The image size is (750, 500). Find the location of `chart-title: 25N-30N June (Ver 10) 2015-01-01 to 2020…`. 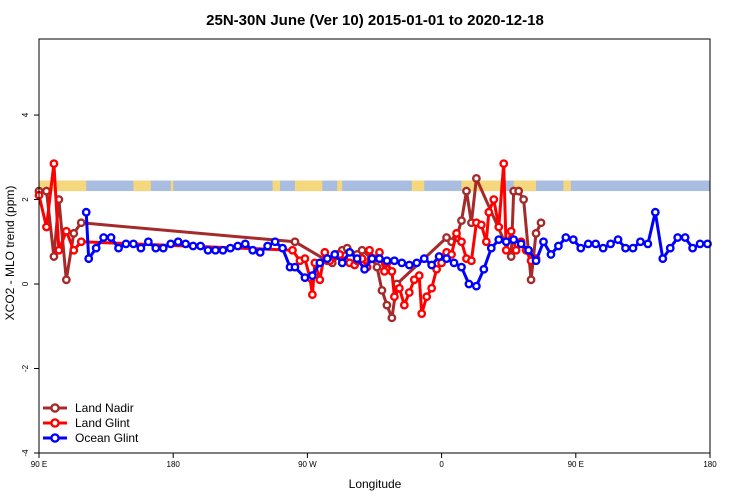

chart-title: 25N-30N June (Ver 10) 2015-01-01 to 2020… is located at coordinates (375, 20).